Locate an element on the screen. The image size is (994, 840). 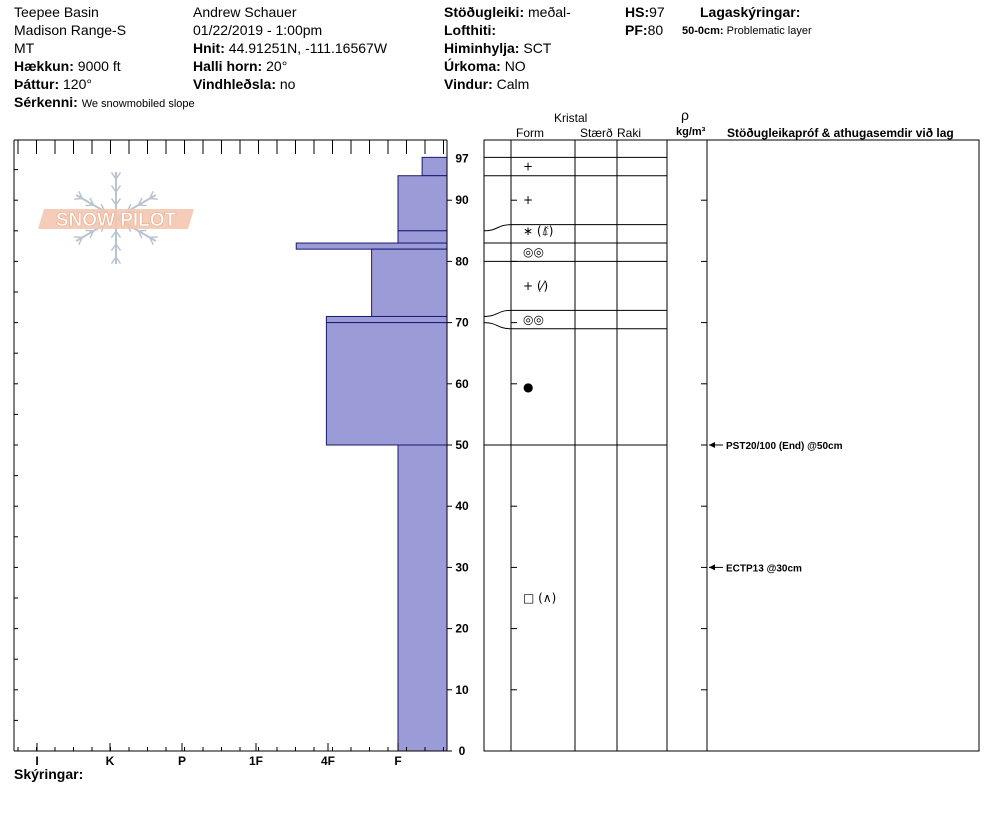
crystal-symbol: ● is located at coordinates (528, 387).